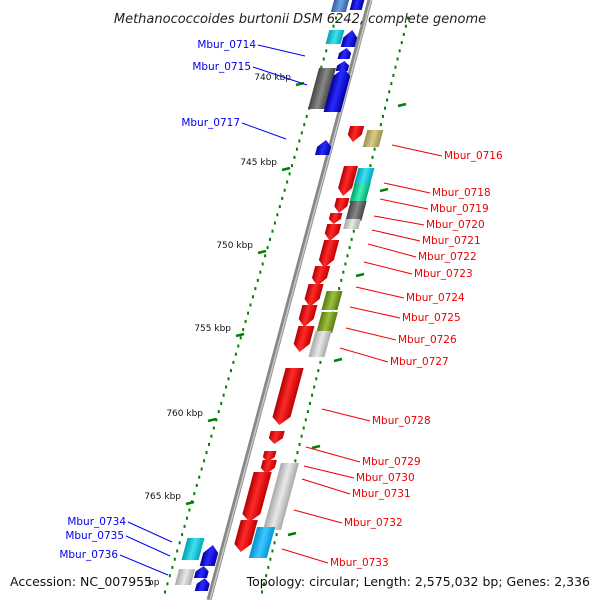  I want to click on gene-label: Mbur_0736, so click(88, 555).